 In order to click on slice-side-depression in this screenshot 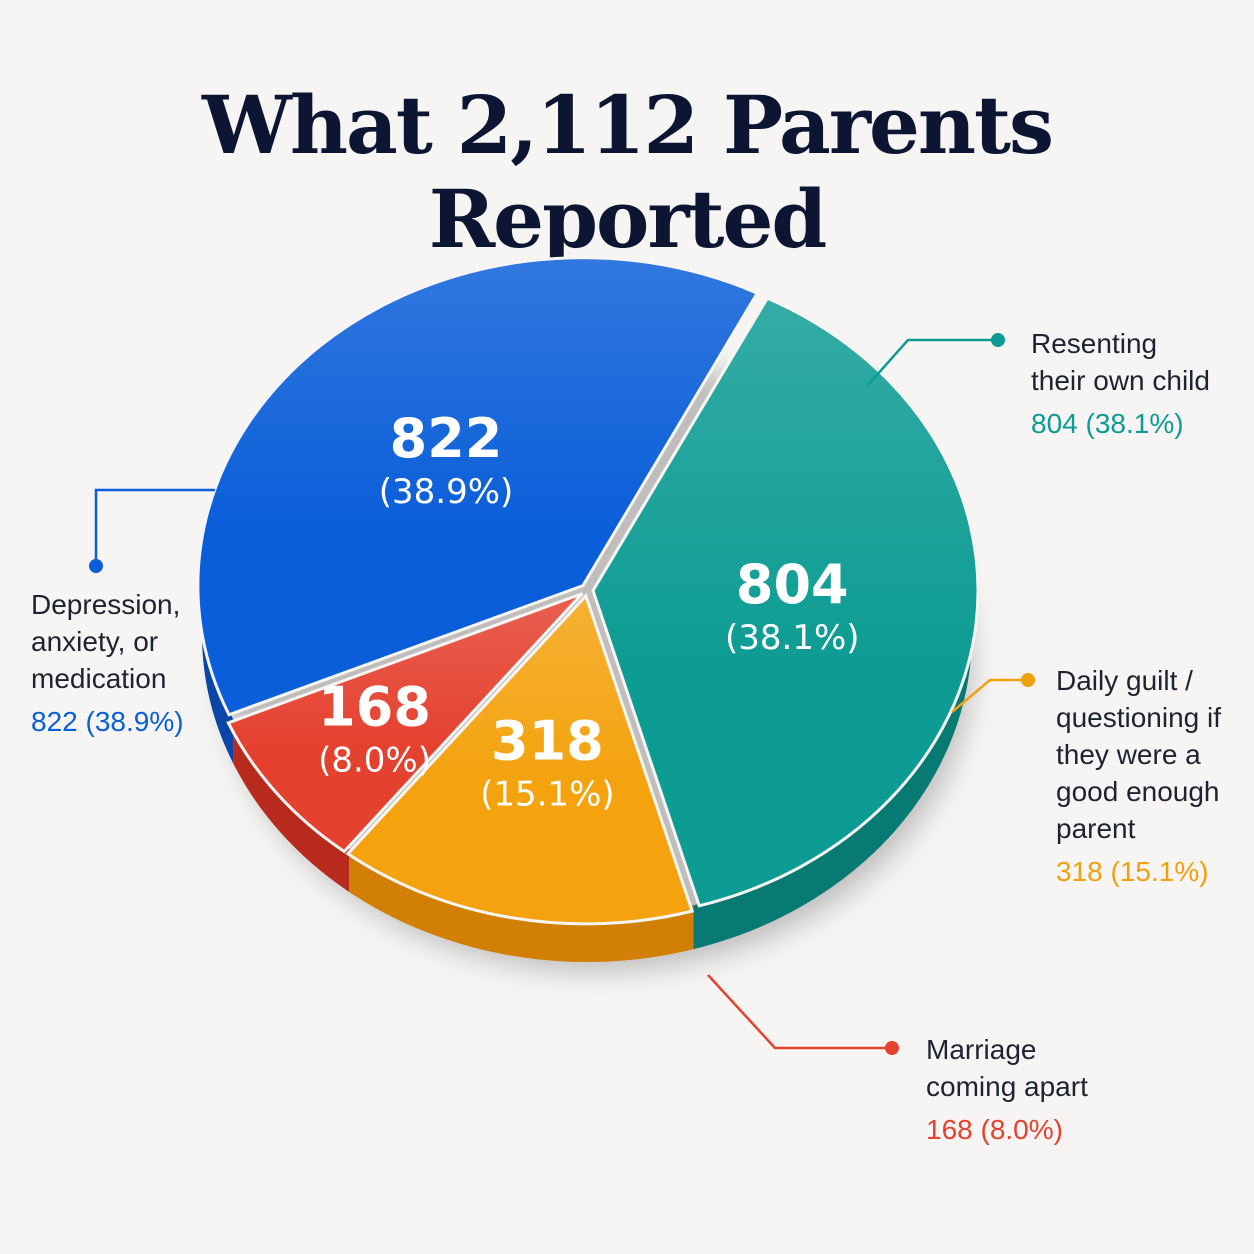, I will do `click(218, 677)`.